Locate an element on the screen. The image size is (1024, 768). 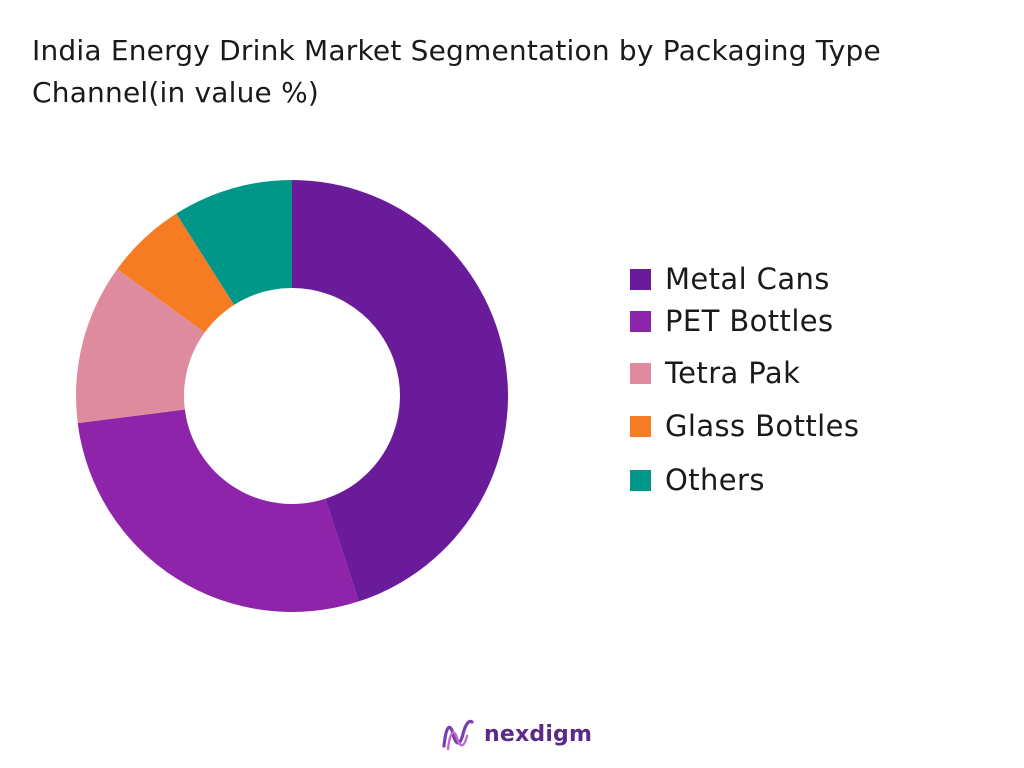
nexdigm-logo-icon is located at coordinates (458, 735).